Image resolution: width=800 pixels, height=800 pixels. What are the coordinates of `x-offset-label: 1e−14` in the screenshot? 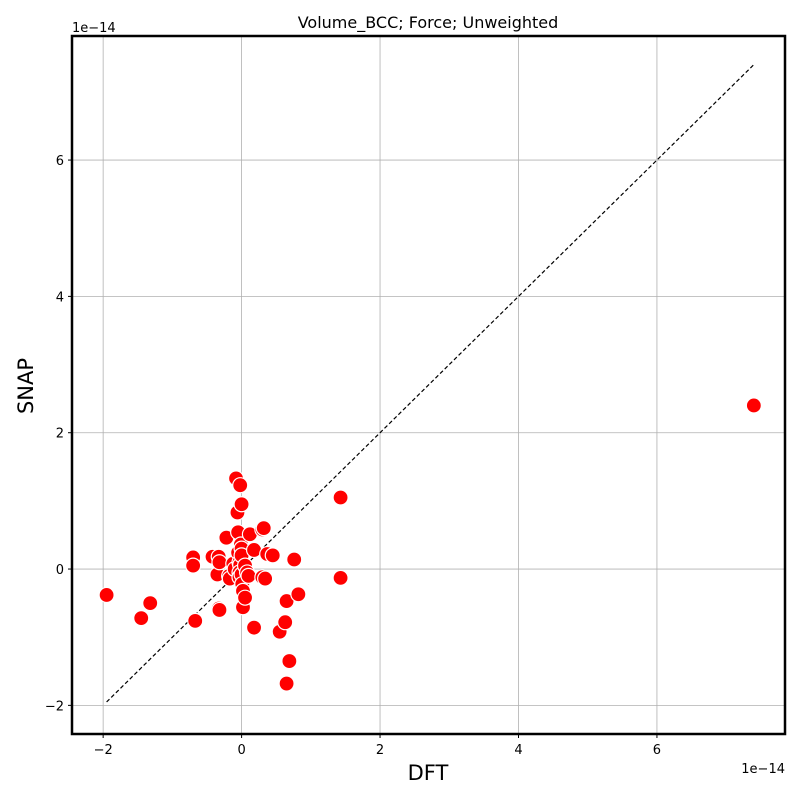 It's located at (763, 769).